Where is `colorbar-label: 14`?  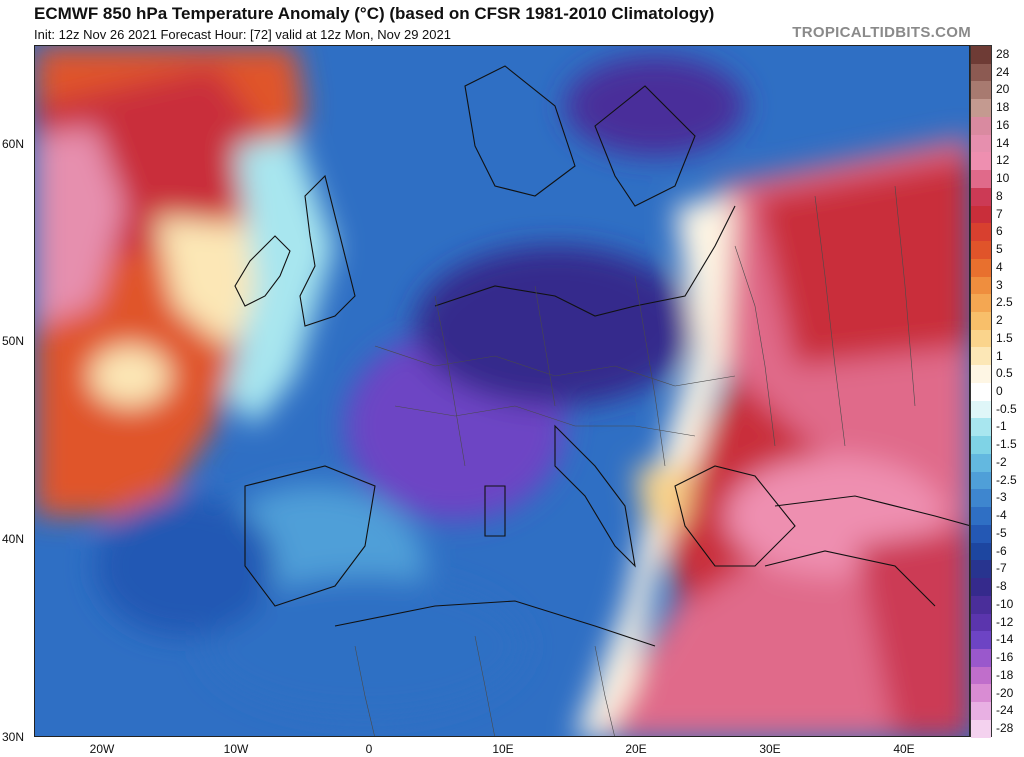 colorbar-label: 14 is located at coordinates (1003, 142).